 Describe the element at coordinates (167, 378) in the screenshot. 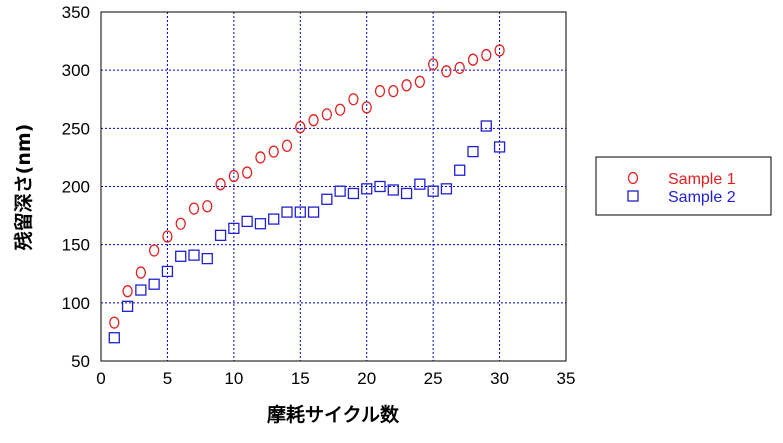

I see `x-tick-label: 5` at that location.